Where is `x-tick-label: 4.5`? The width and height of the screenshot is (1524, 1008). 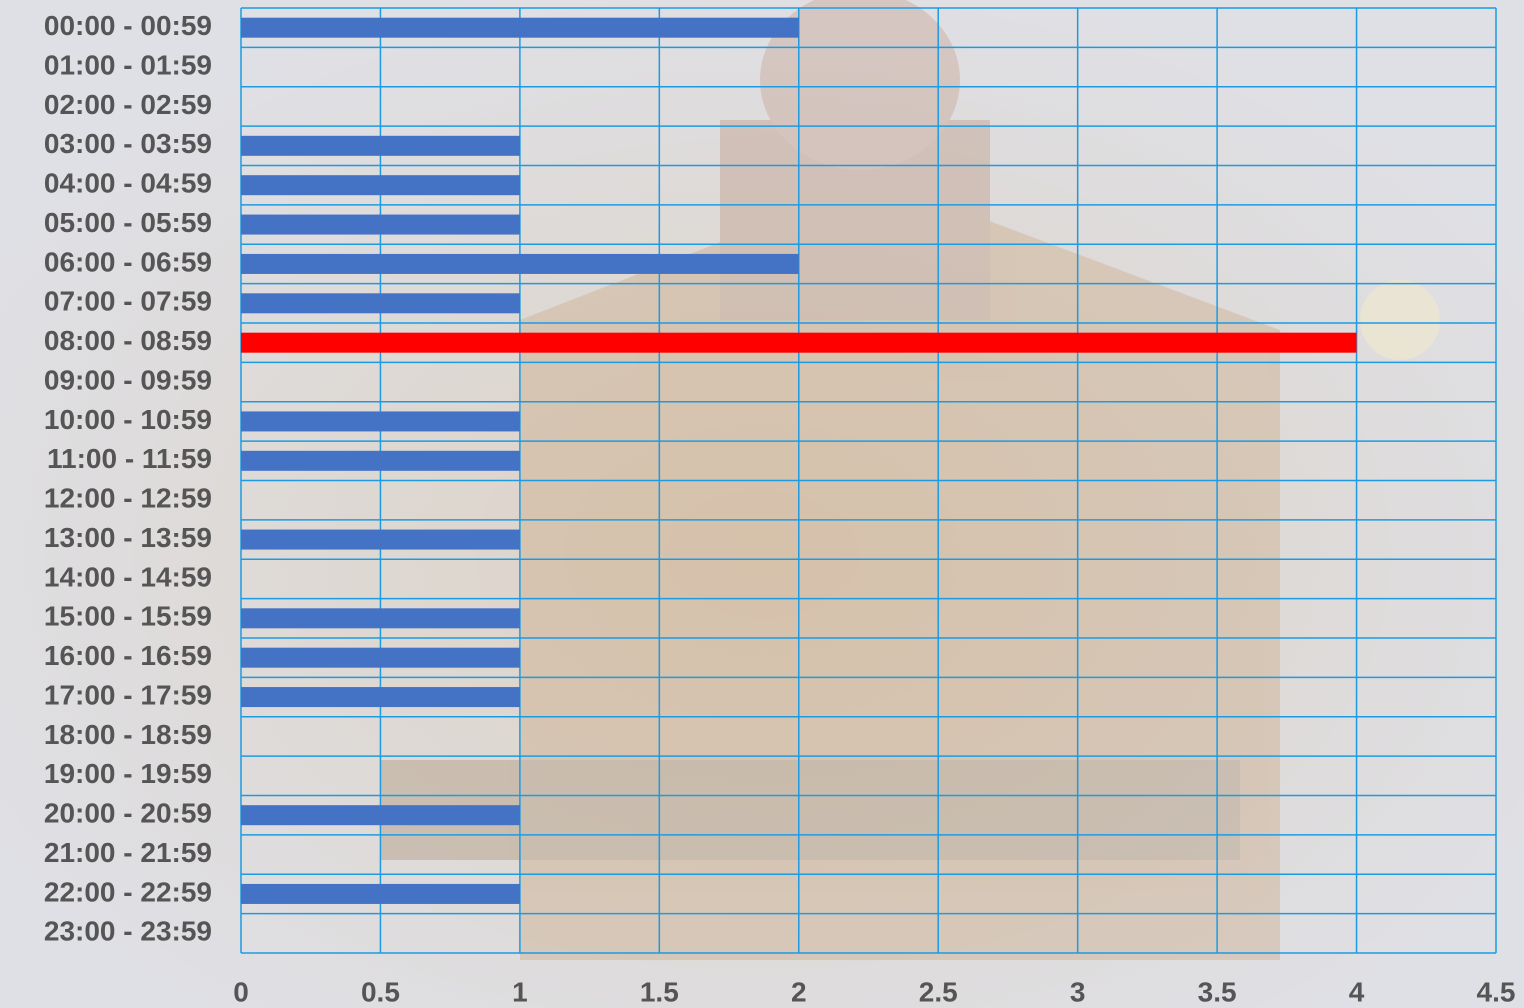 x-tick-label: 4.5 is located at coordinates (1496, 991).